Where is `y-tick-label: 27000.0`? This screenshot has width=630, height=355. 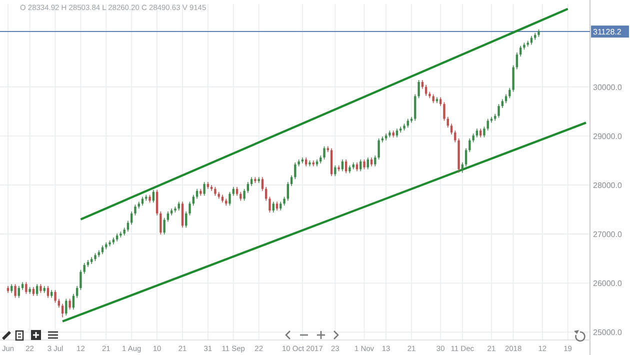 y-tick-label: 27000.0 is located at coordinates (607, 235).